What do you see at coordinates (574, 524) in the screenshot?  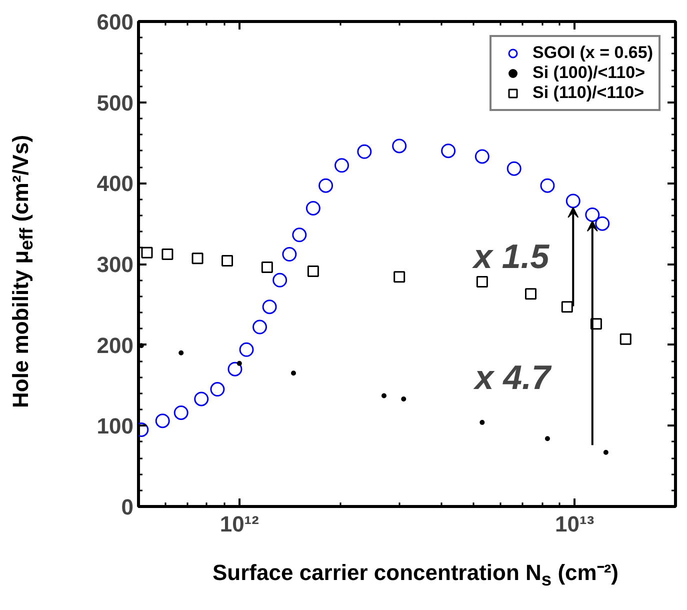 I see `x-tick-label: 10¹³` at bounding box center [574, 524].